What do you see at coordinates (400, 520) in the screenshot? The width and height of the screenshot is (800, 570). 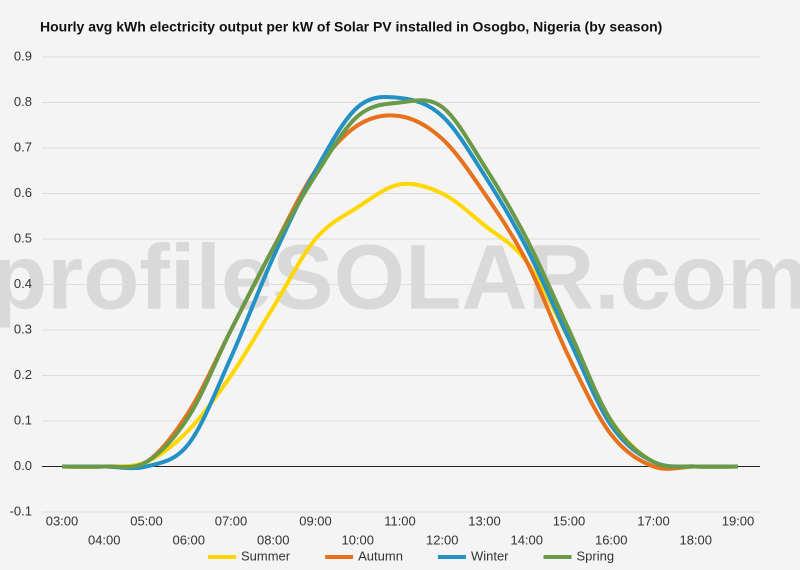 I see `x-tick-label: 11:00` at bounding box center [400, 520].